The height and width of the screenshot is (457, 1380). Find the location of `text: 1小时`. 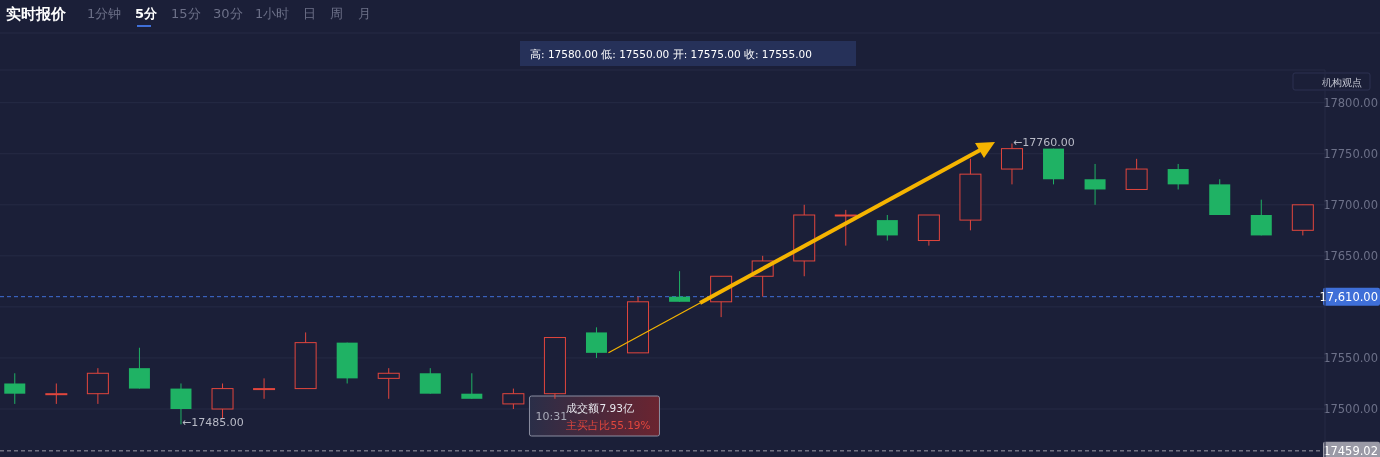

text: 1小时 is located at coordinates (272, 13).